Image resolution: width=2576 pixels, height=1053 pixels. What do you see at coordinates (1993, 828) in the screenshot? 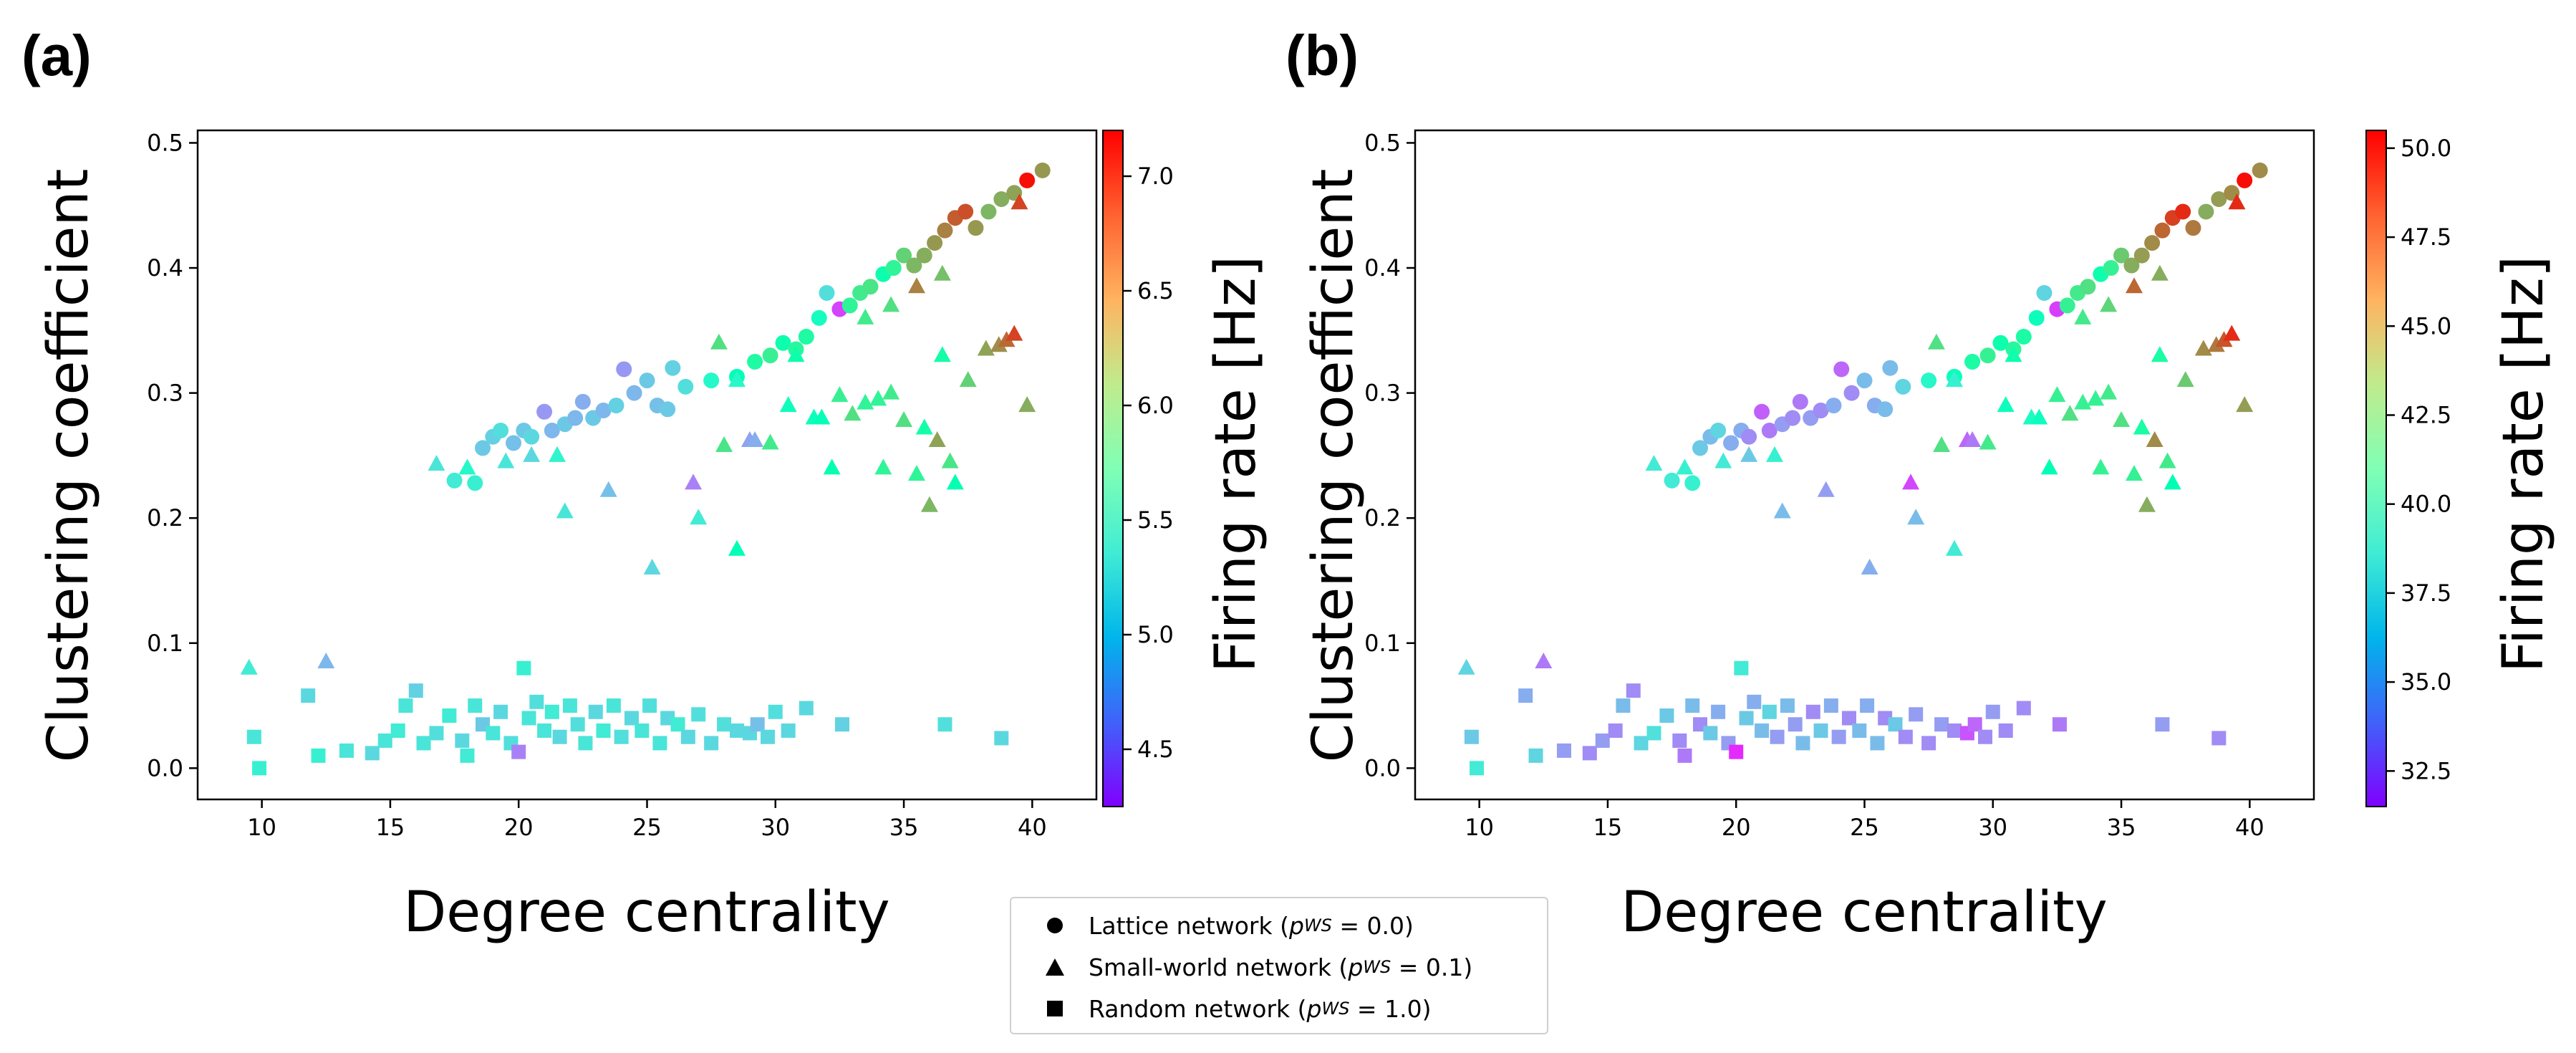
I see `x-tick-label-b: 30` at bounding box center [1993, 828].